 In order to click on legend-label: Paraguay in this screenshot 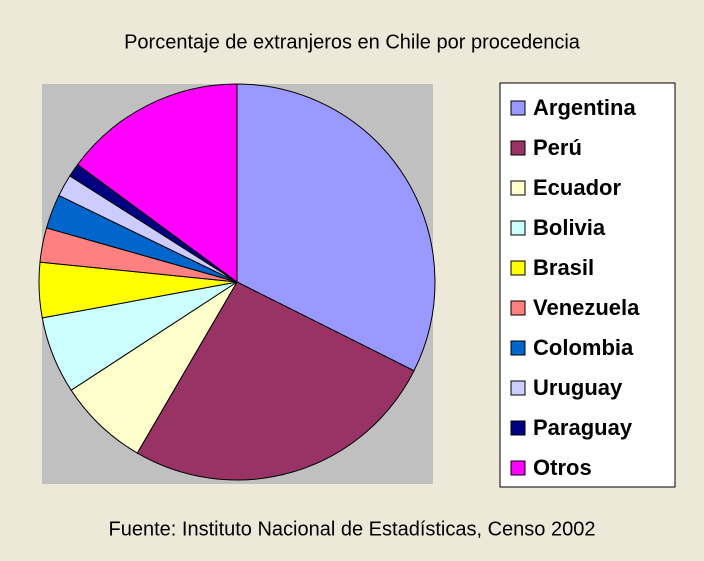, I will do `click(583, 427)`.